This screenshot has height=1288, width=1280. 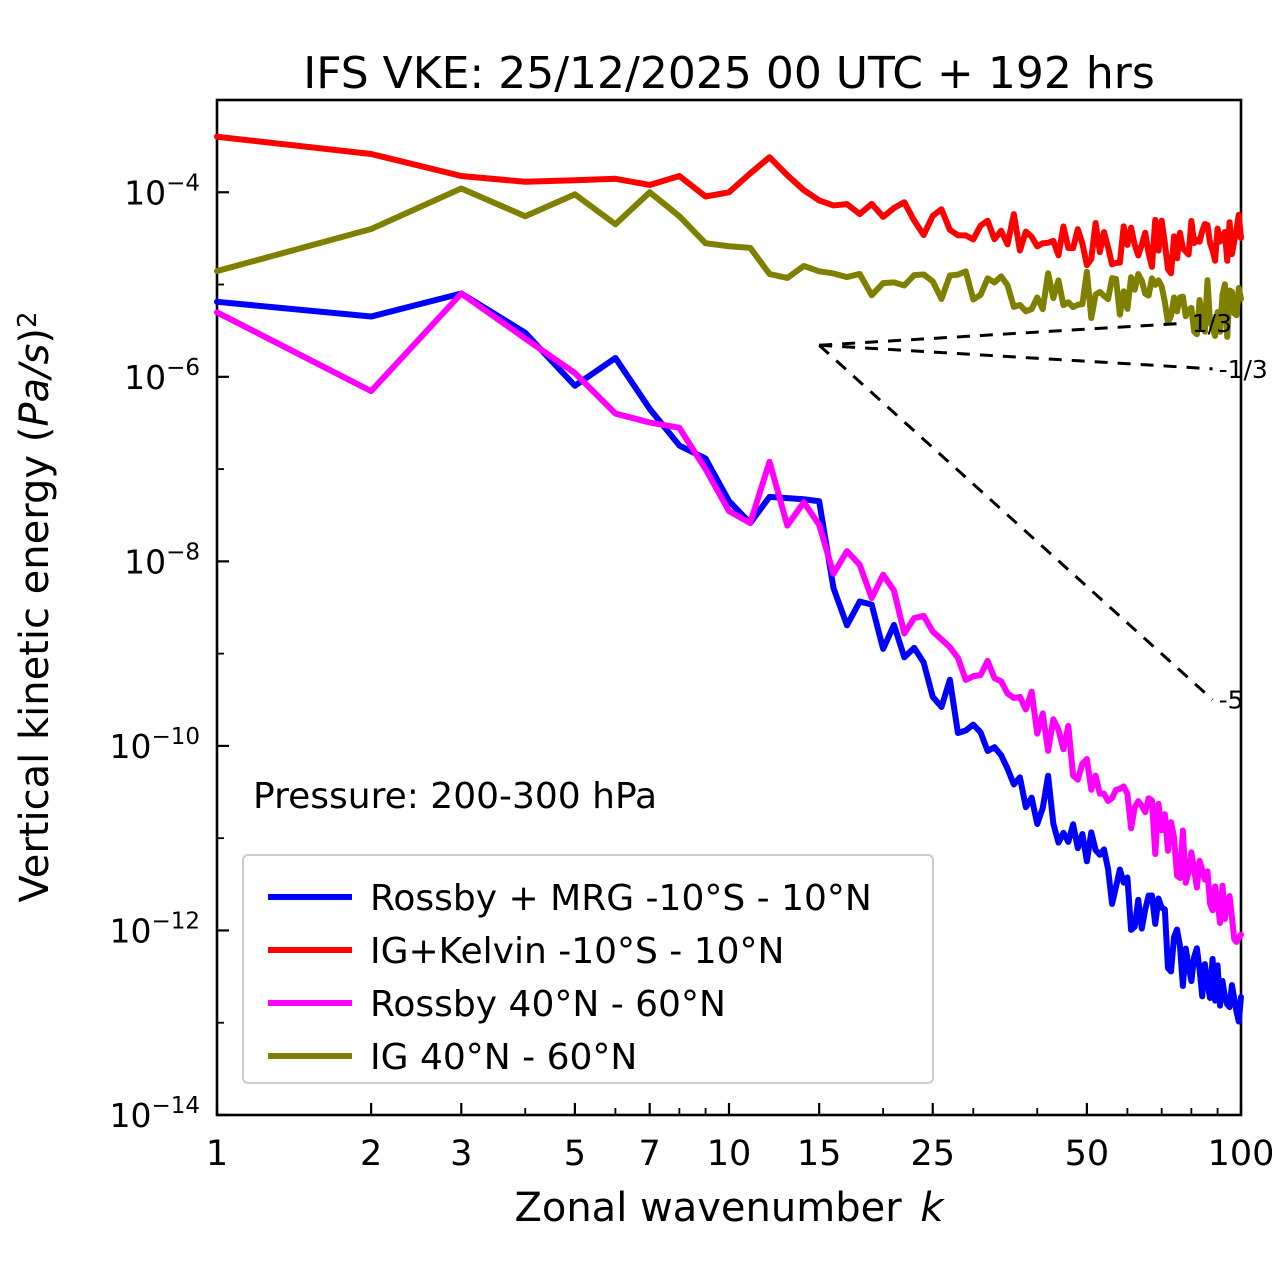 I want to click on legend-label-4: IG 40°N - 60°N, so click(x=503, y=1057).